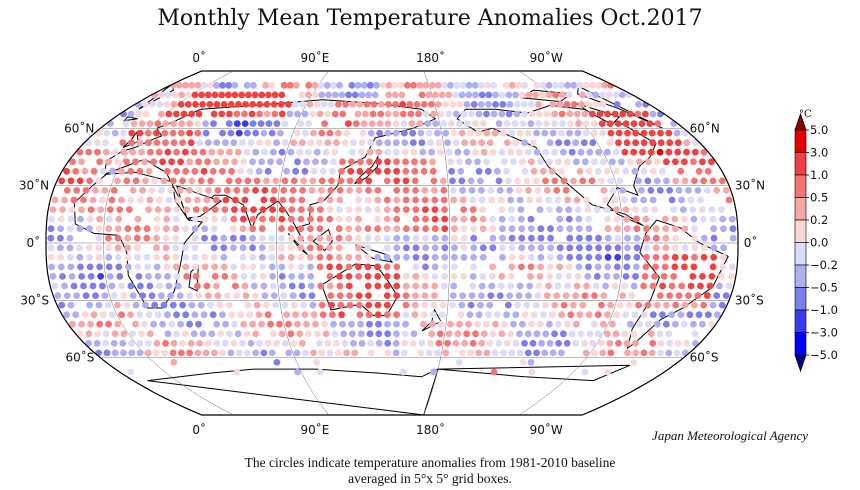 The image size is (860, 490). Describe the element at coordinates (730, 435) in the screenshot. I see `agency-credit: Japan Meteorological Agency` at that location.